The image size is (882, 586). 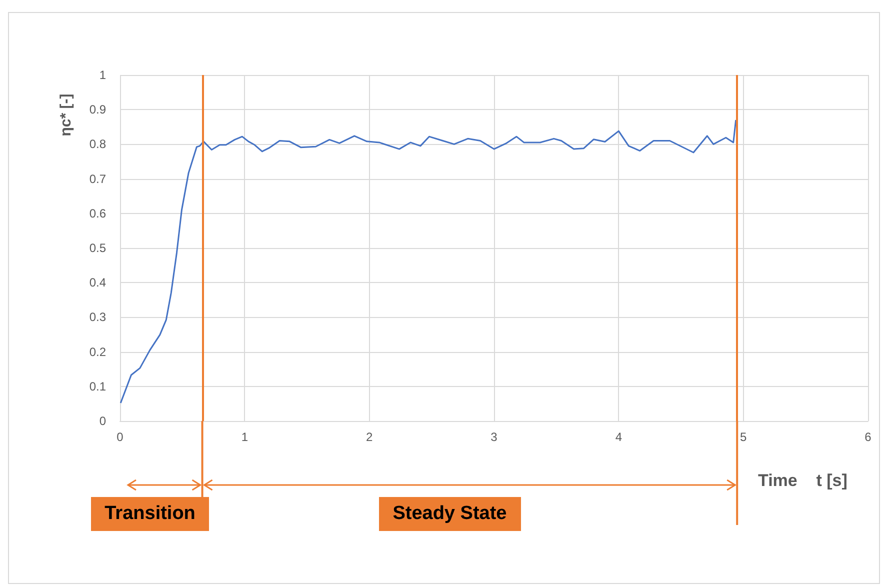 What do you see at coordinates (66, 115) in the screenshot?
I see `y-axis-title: ηc* [-]` at bounding box center [66, 115].